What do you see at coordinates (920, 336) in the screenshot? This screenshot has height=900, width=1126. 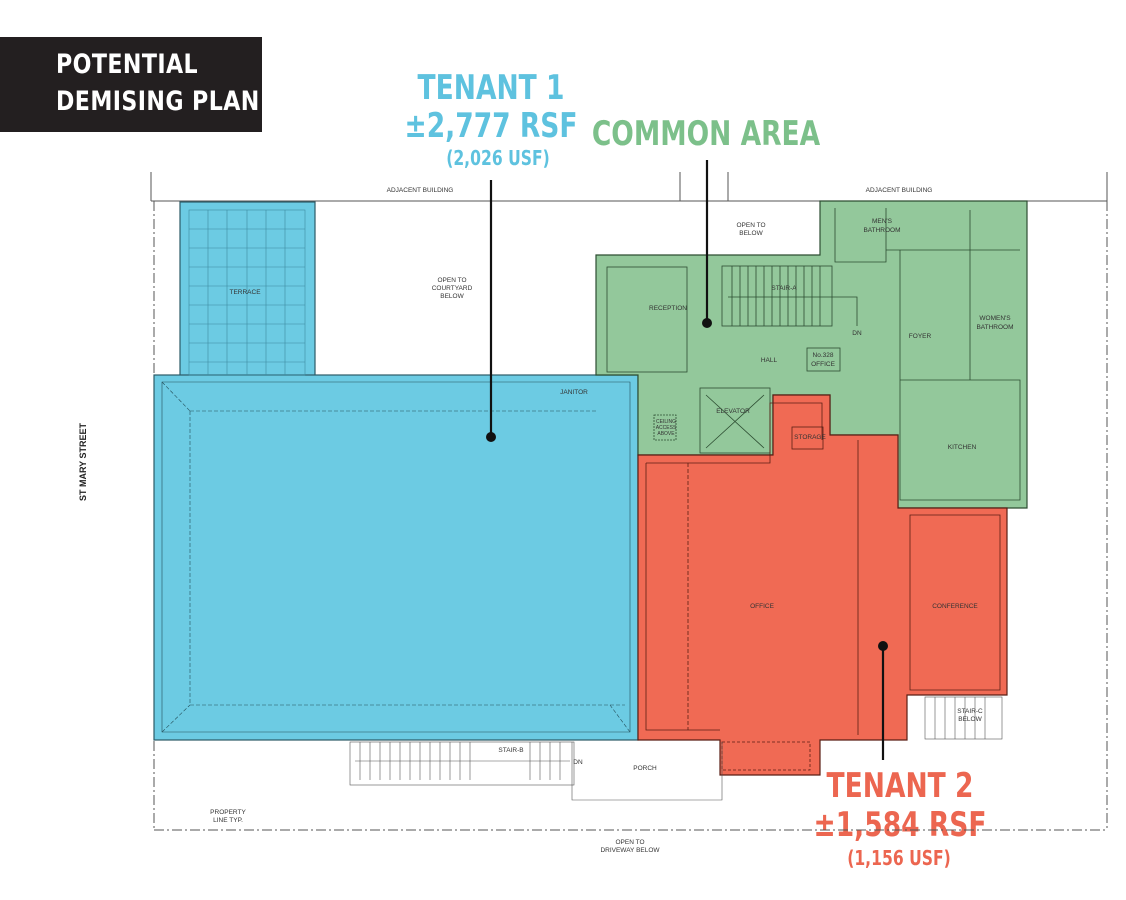 I see `foyer-label: FOYER` at bounding box center [920, 336].